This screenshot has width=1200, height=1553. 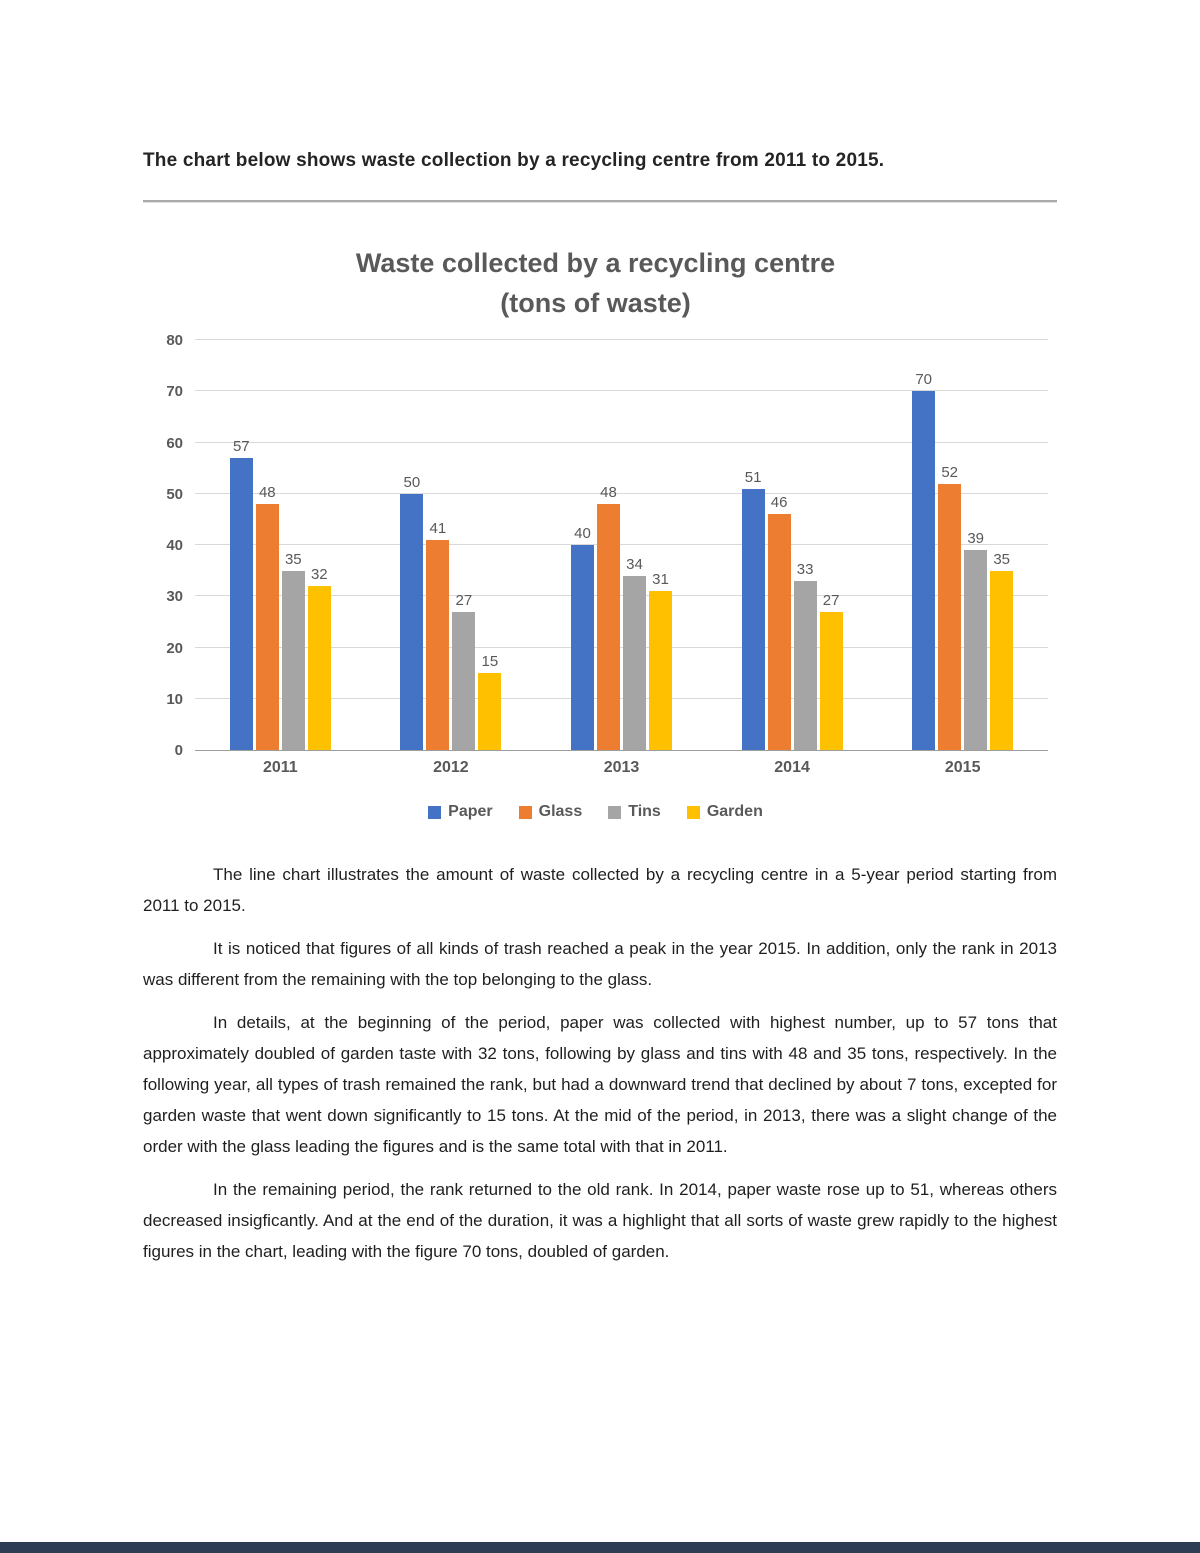 I want to click on bar-value-label: 57, so click(x=241, y=446).